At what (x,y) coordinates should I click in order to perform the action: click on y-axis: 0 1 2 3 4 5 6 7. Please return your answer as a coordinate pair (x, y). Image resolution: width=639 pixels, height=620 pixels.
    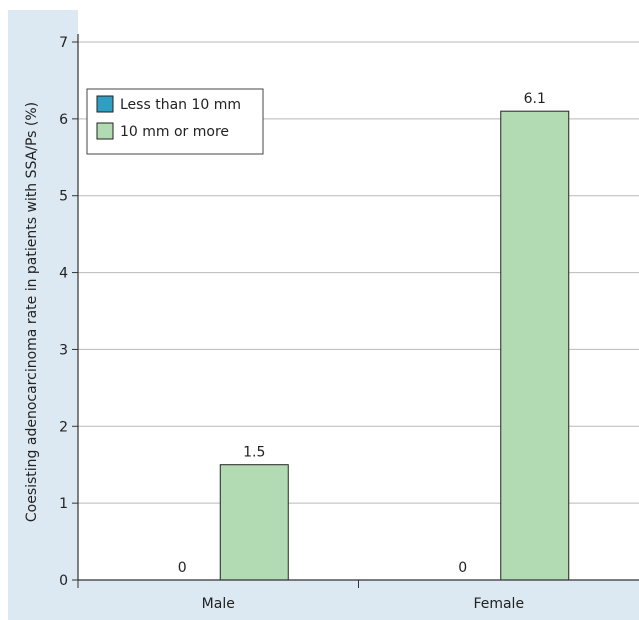
    Looking at the image, I should click on (69, 311).